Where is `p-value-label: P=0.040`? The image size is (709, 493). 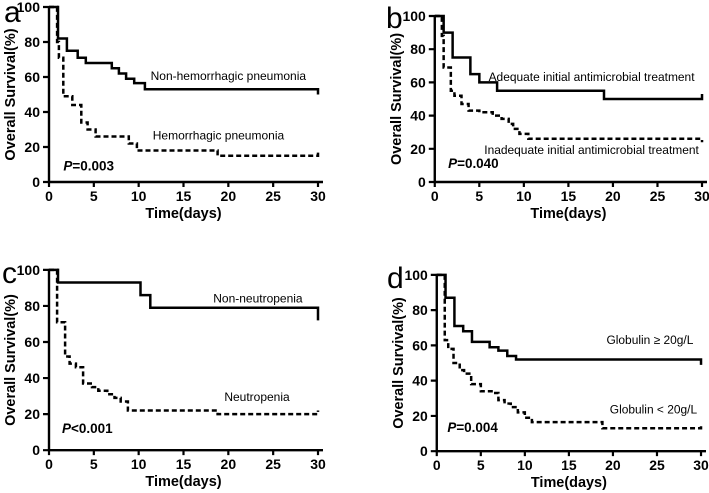
p-value-label: P=0.040 is located at coordinates (473, 163).